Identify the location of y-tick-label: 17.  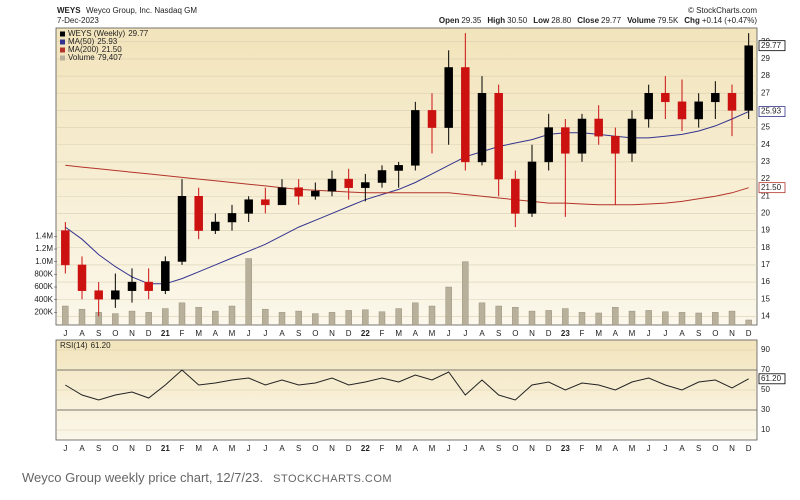
(765, 264).